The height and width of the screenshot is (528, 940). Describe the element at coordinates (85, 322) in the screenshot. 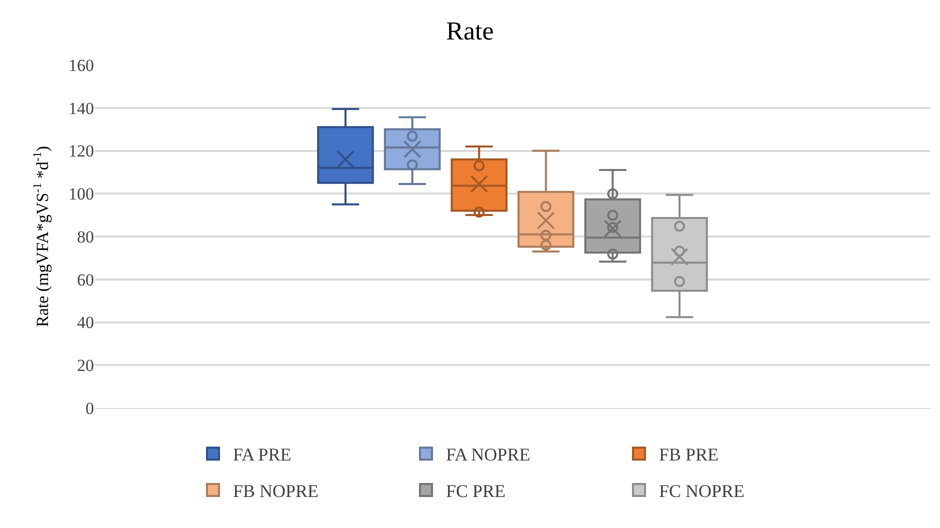

I see `y-tick-label: 40` at that location.